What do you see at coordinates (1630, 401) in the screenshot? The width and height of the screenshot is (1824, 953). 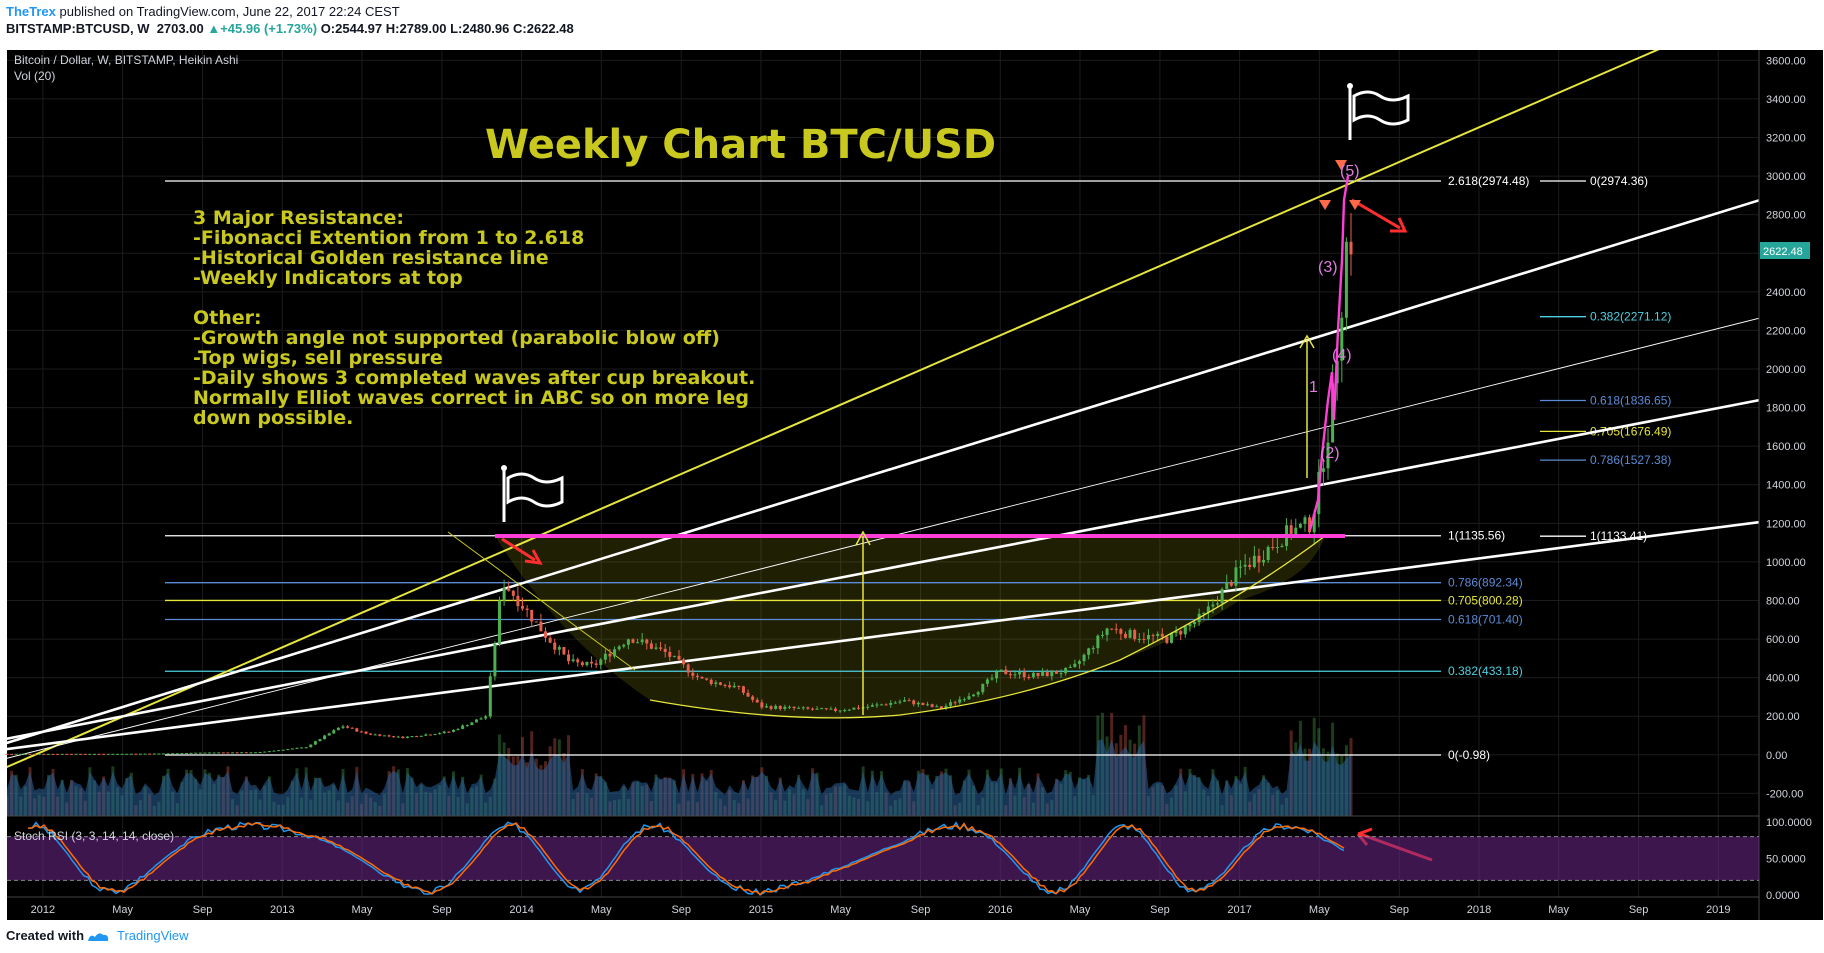 I see `fib-label-right: 0.618(1836.65)` at bounding box center [1630, 401].